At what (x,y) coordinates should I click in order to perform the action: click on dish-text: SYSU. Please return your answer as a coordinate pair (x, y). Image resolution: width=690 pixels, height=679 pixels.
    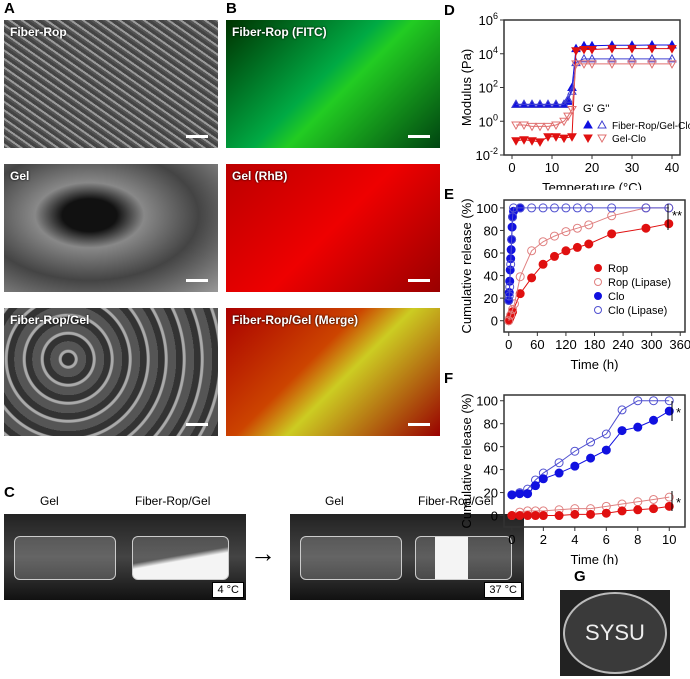
    Looking at the image, I should click on (615, 633).